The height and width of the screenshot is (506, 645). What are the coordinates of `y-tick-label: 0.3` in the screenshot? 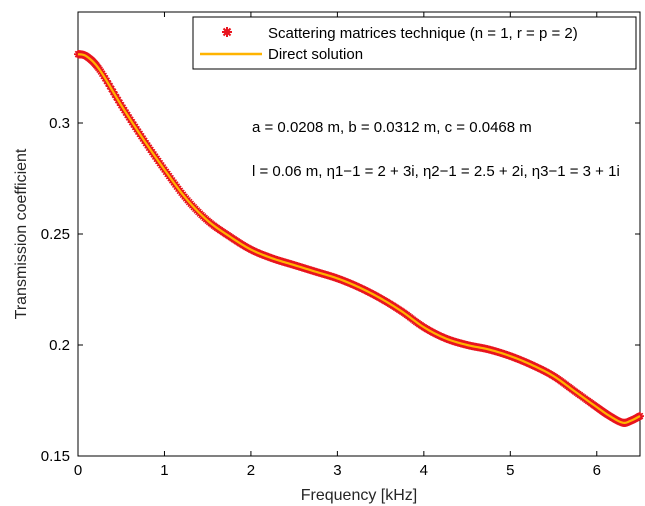 It's located at (59, 123).